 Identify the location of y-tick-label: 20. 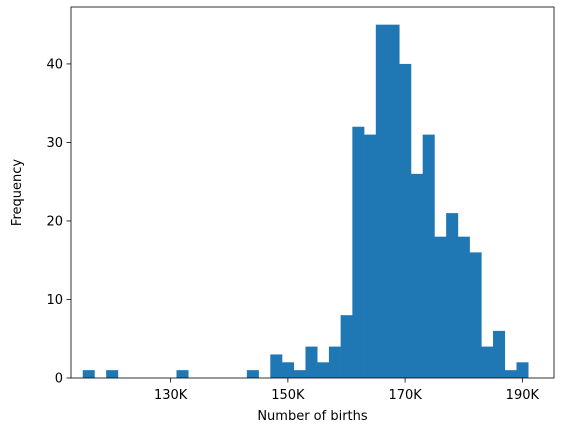
(54, 221).